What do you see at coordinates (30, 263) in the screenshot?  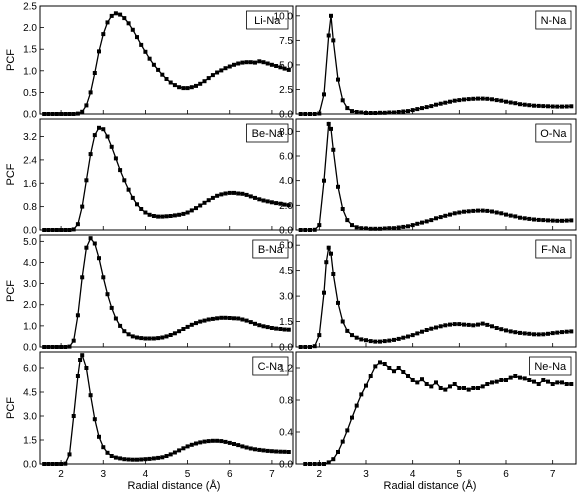 I see `y-tick-label: 4.0` at bounding box center [30, 263].